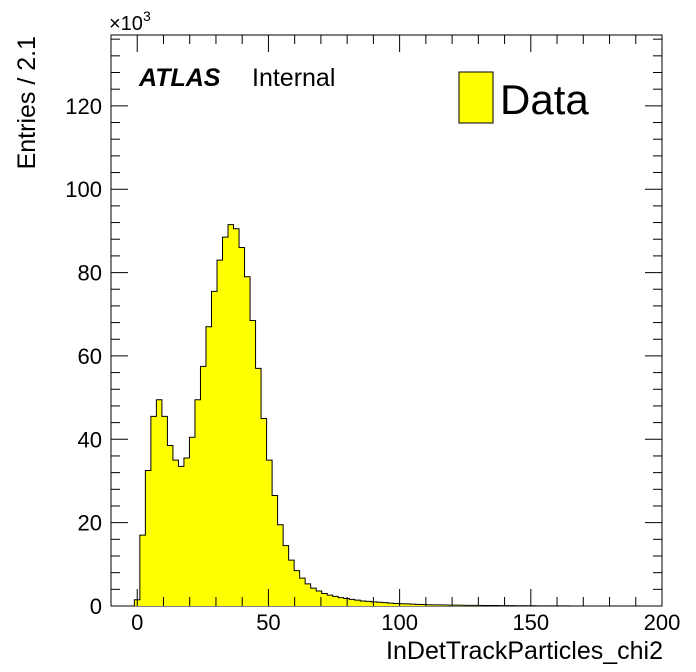  What do you see at coordinates (530, 622) in the screenshot?
I see `x-tick-label: 150` at bounding box center [530, 622].